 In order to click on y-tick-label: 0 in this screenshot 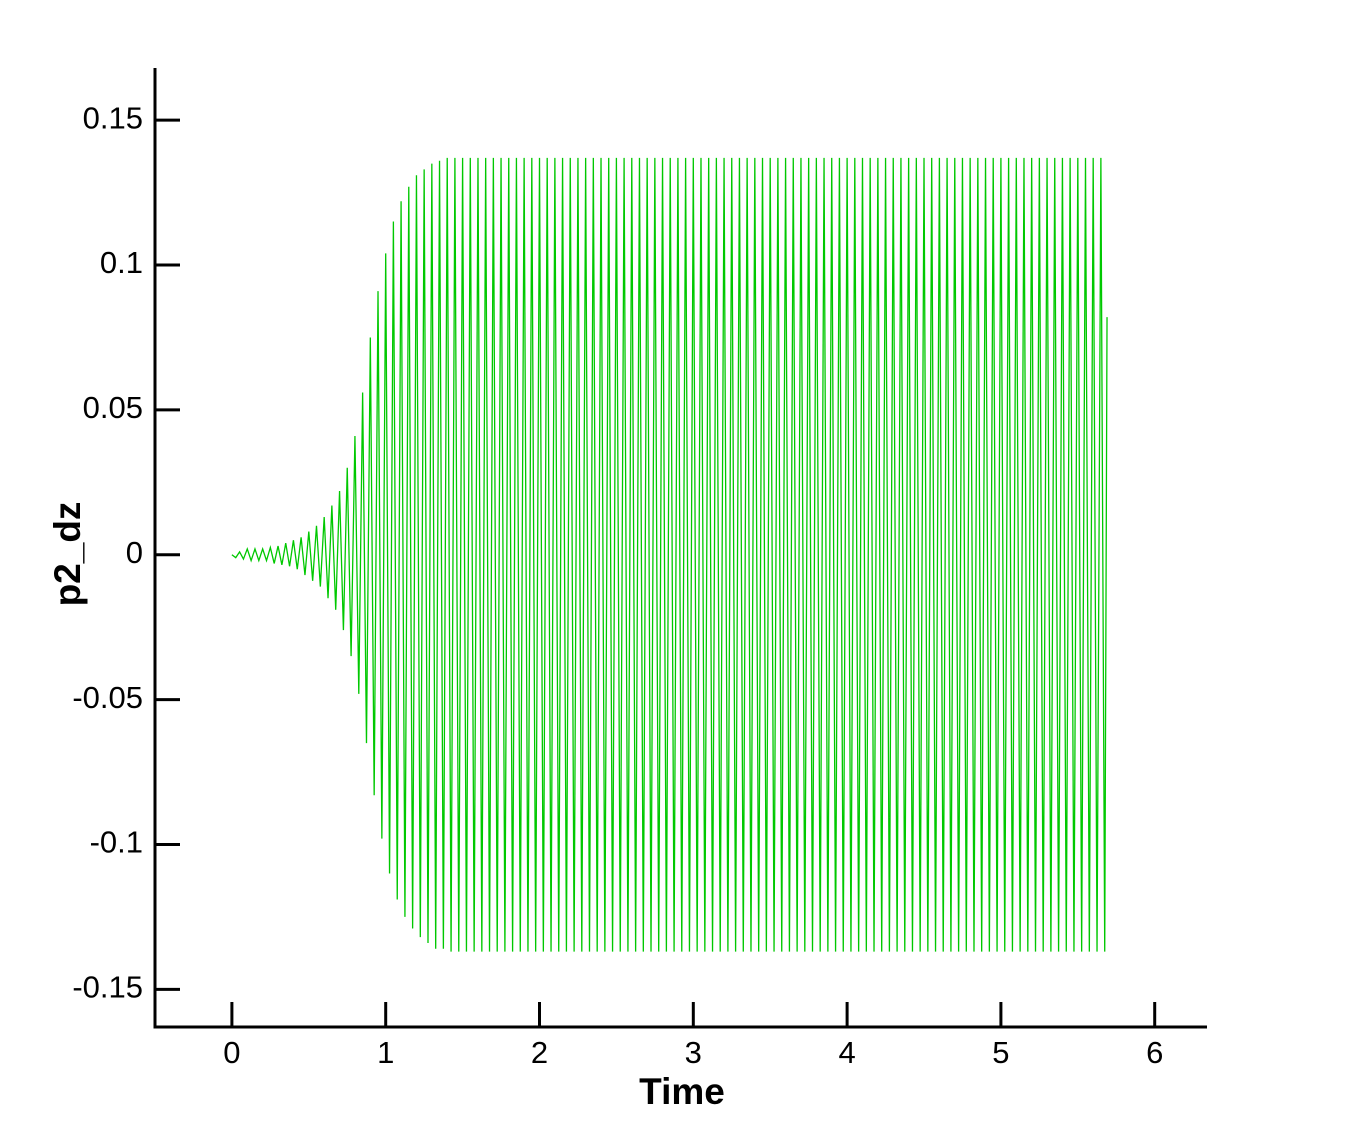, I will do `click(134, 552)`.